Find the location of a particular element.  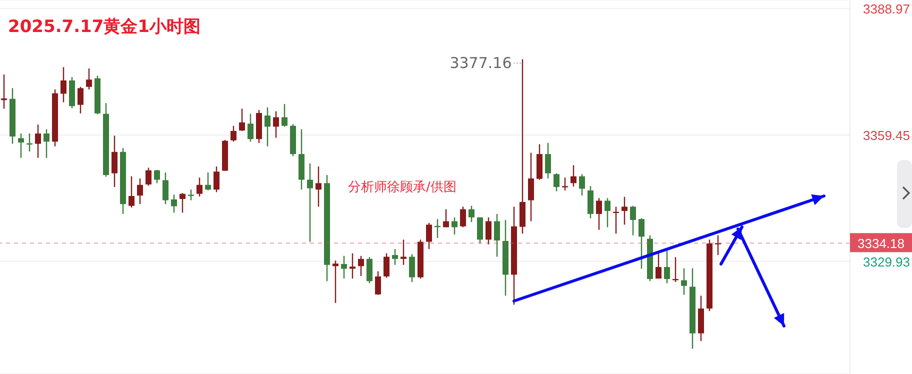

text: 2025.7.17黄金1小时图 is located at coordinates (104, 27).